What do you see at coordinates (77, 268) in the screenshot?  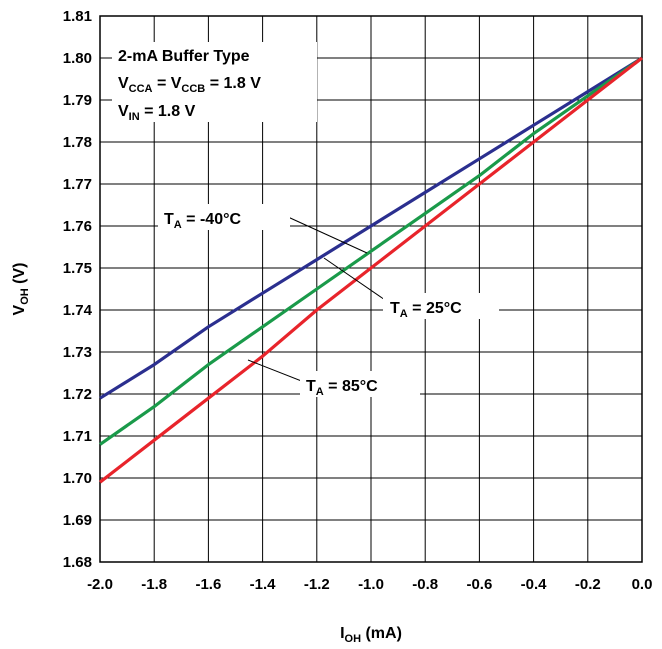 I see `y-tick-label: 1.75` at bounding box center [77, 268].